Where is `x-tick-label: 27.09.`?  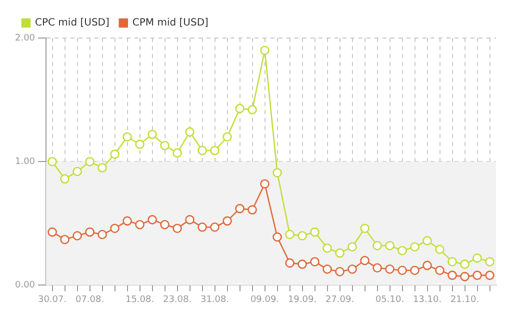 x-tick-label: 27.09. is located at coordinates (339, 299).